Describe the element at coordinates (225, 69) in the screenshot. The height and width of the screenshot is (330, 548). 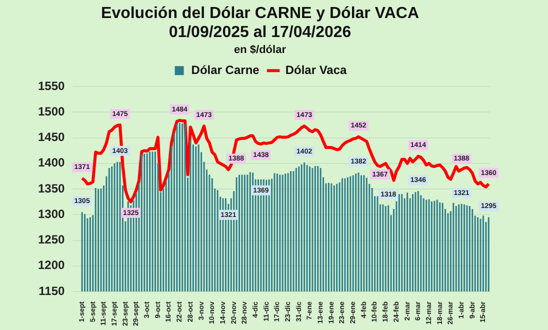
I see `legend-label: Dólar Carne` at that location.